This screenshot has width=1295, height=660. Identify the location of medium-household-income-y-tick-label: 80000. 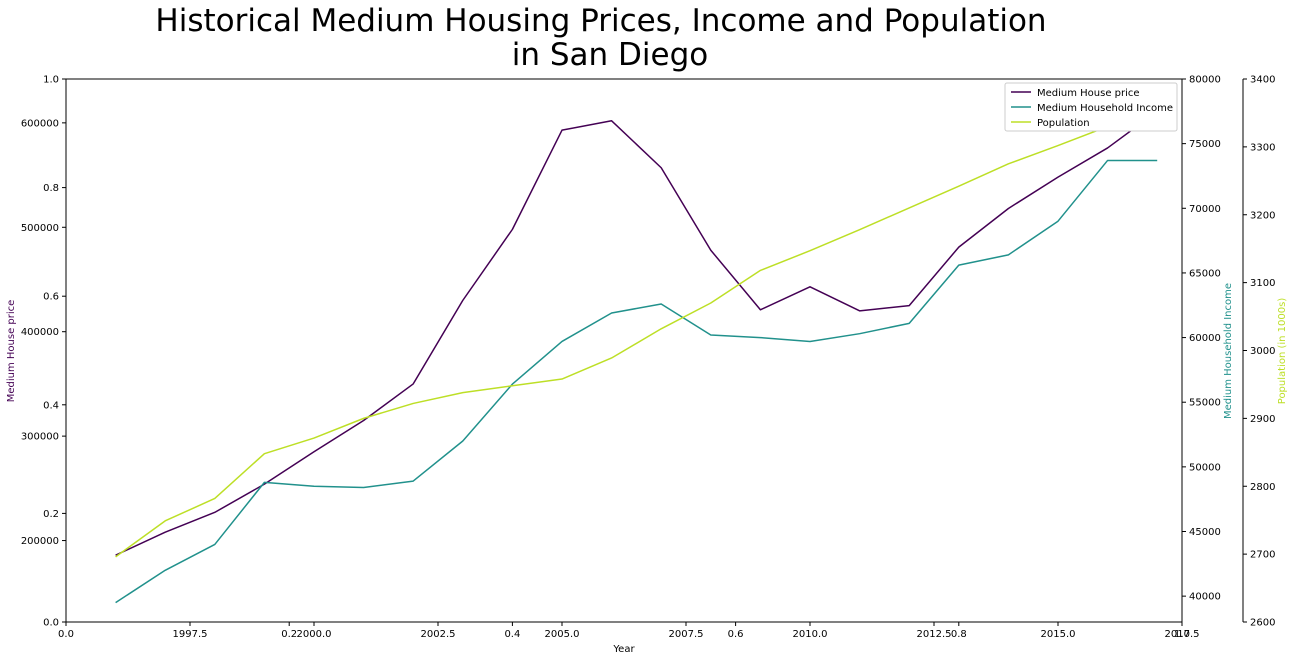
(1205, 80).